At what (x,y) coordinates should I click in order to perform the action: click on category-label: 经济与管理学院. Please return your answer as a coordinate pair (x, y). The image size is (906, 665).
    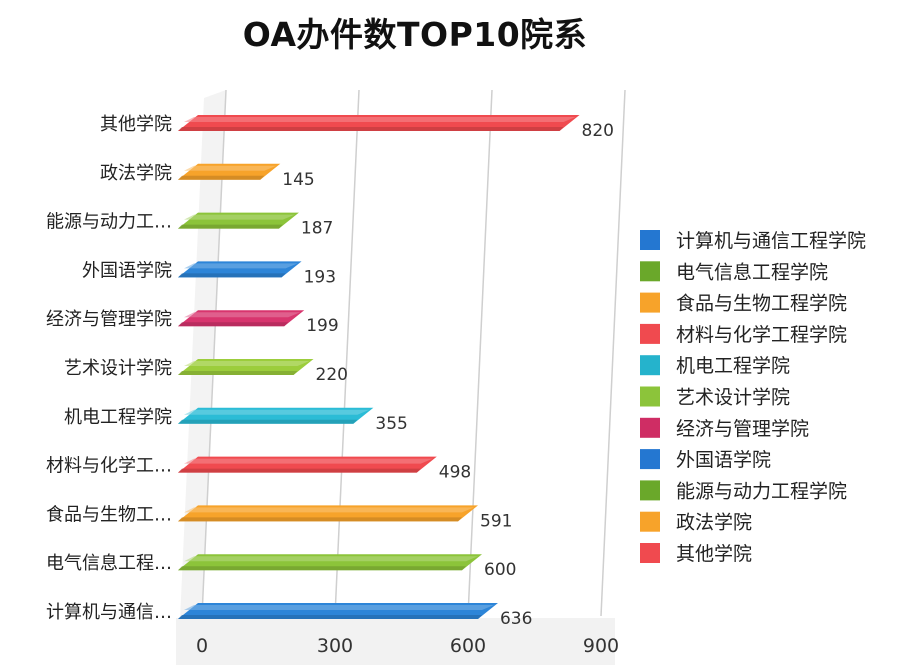
    Looking at the image, I should click on (109, 319).